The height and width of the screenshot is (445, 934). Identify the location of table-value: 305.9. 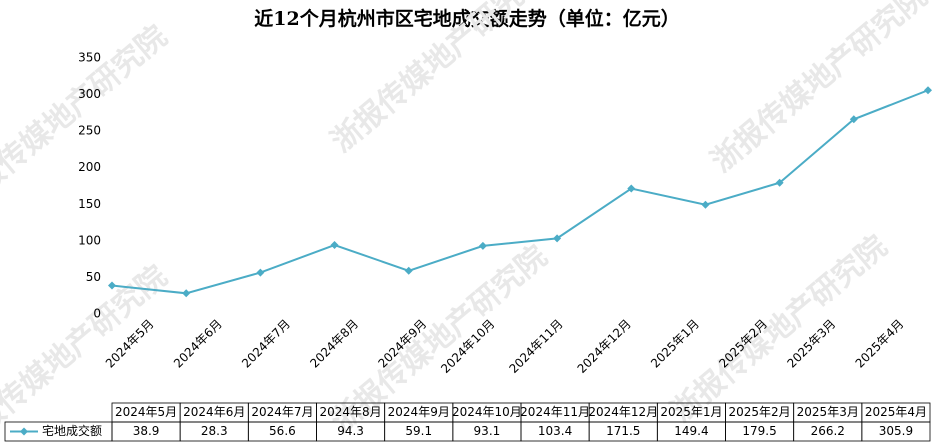
(896, 431).